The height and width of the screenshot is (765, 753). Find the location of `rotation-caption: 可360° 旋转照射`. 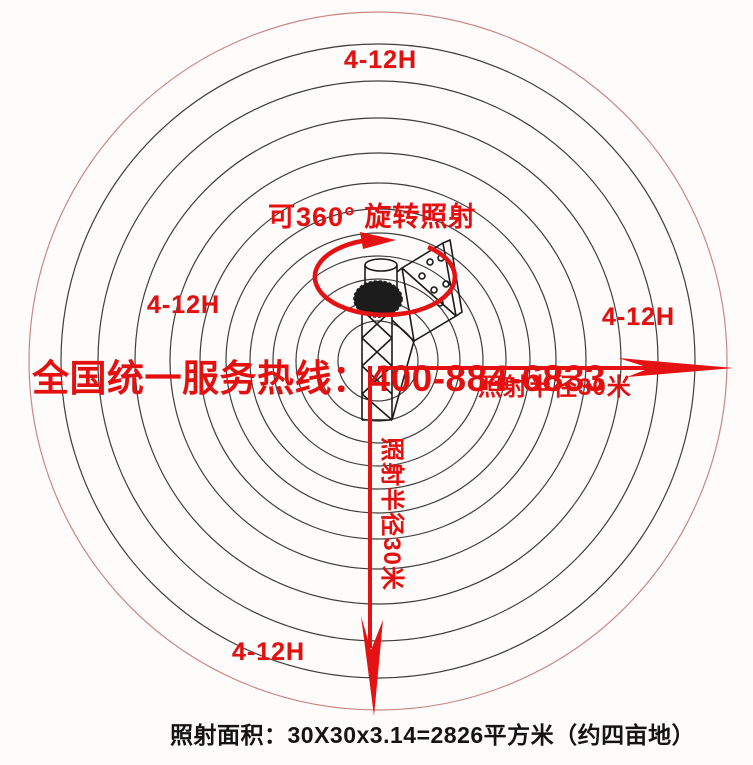

rotation-caption: 可360° 旋转照射 is located at coordinates (372, 217).